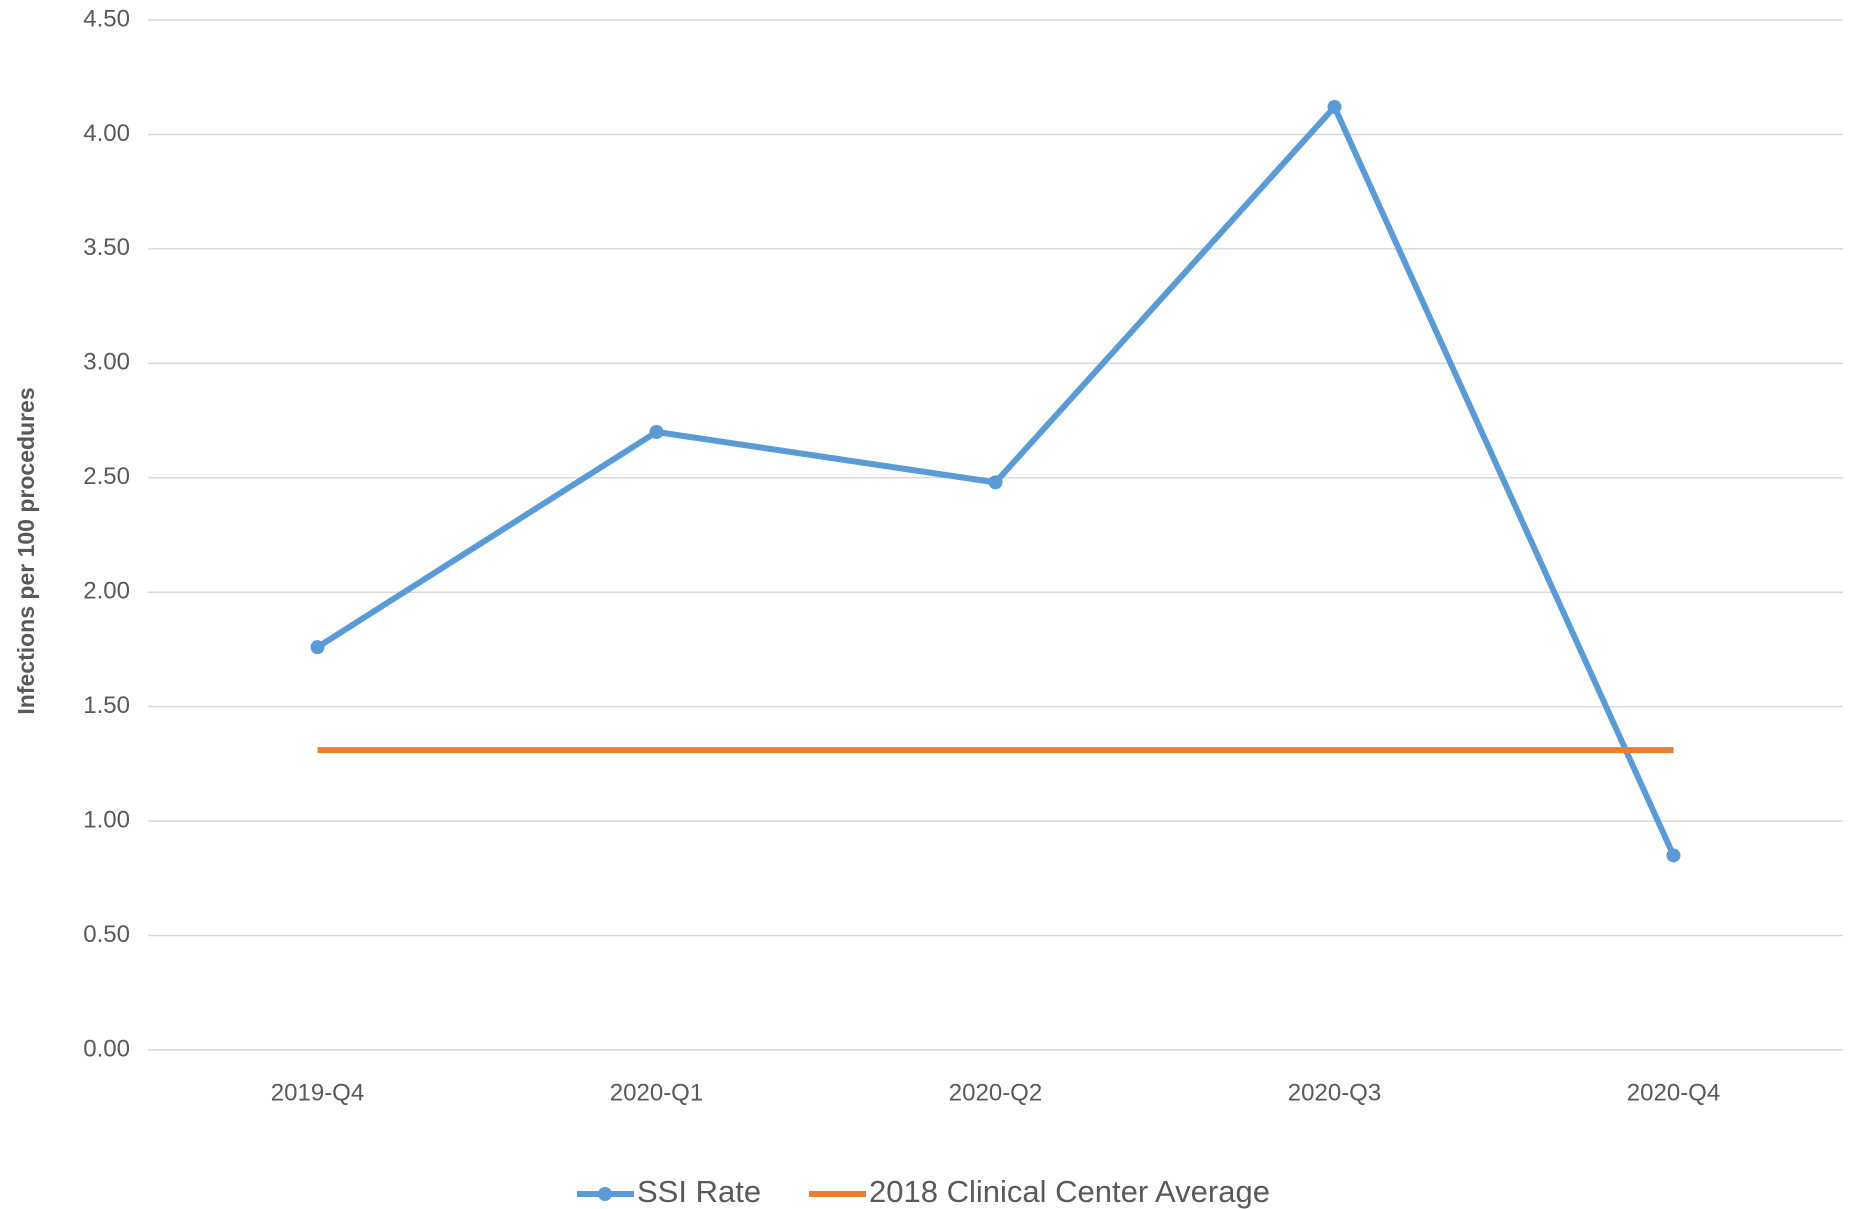  What do you see at coordinates (106, 819) in the screenshot?
I see `y-tick-label: 1.00` at bounding box center [106, 819].